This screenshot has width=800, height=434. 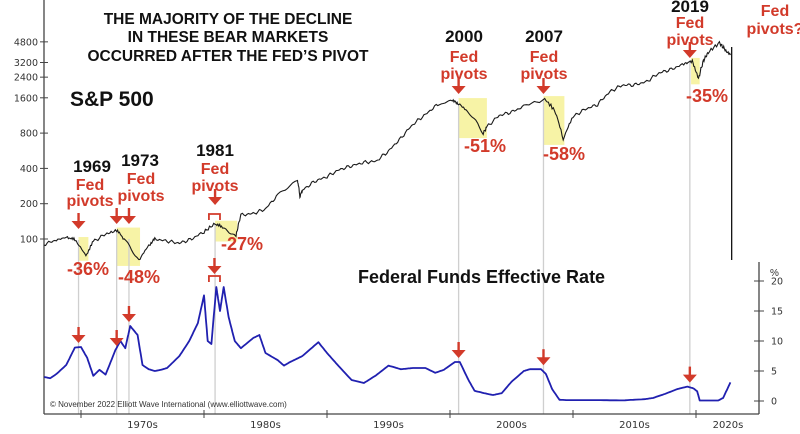 What do you see at coordinates (777, 342) in the screenshot?
I see `rate-ytick-label: 10` at bounding box center [777, 342].